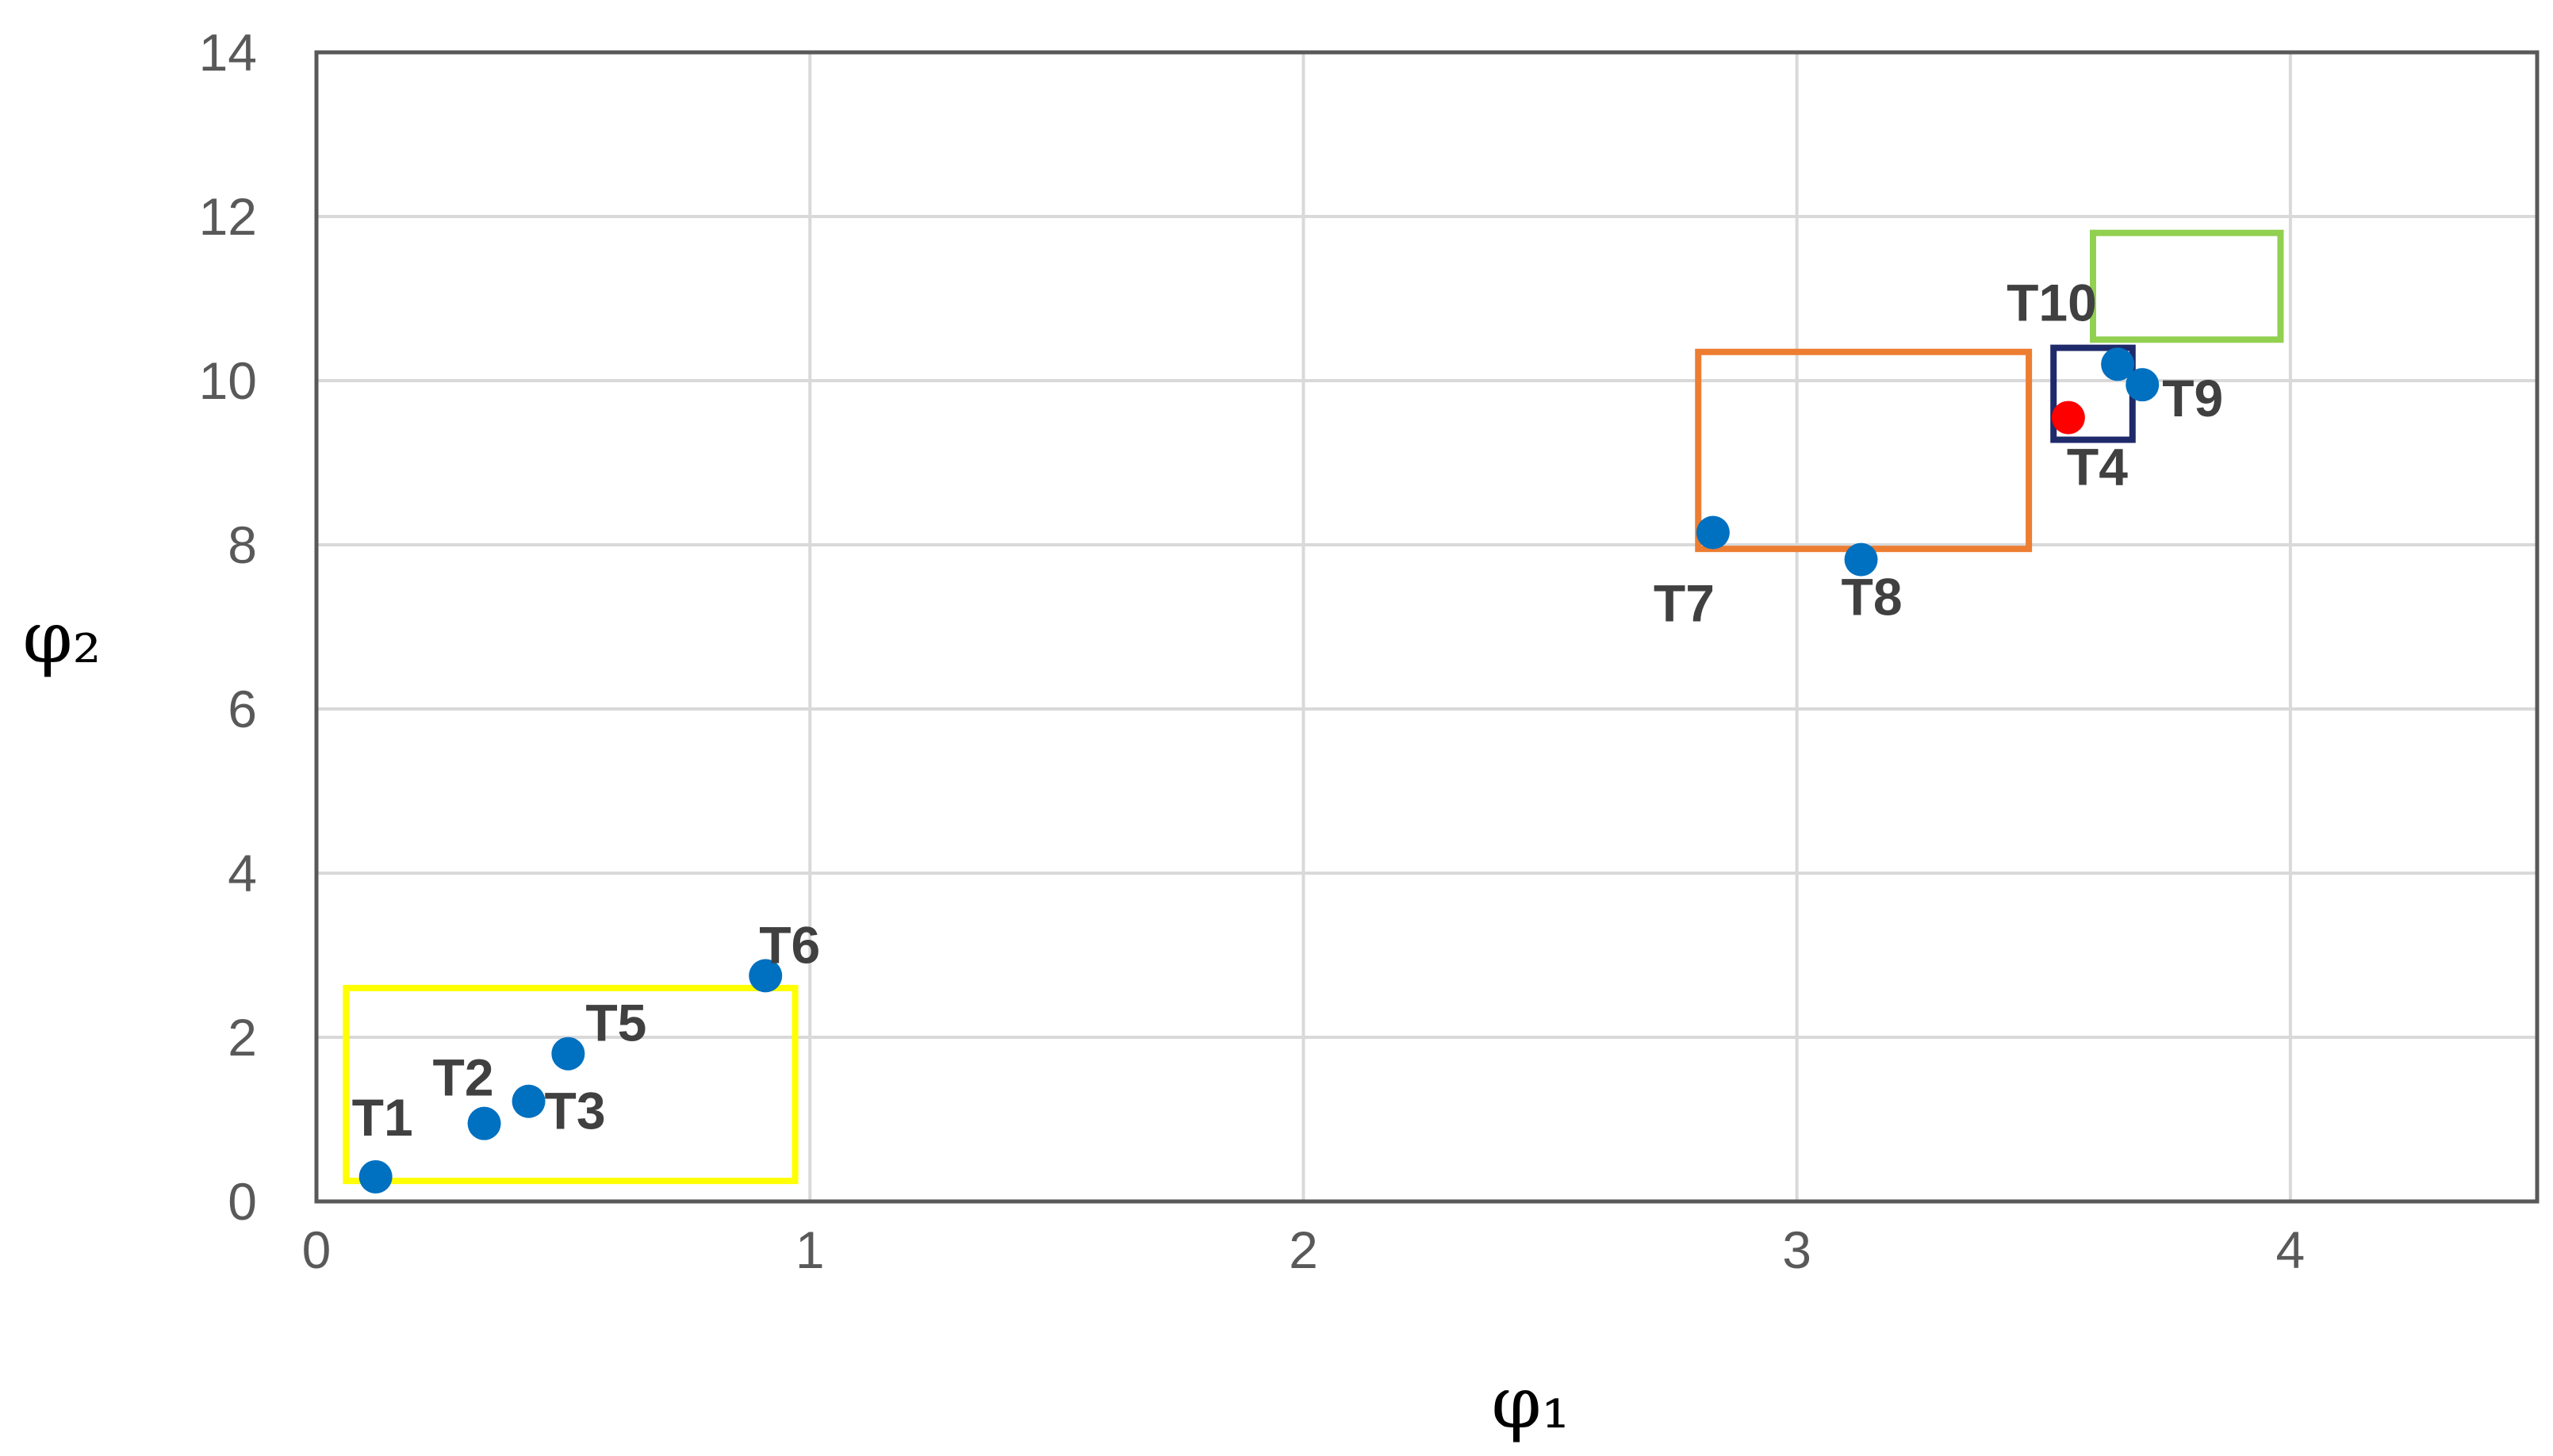 This screenshot has height=1456, width=2553. What do you see at coordinates (1796, 1249) in the screenshot?
I see `x-tick-label: 3` at bounding box center [1796, 1249].